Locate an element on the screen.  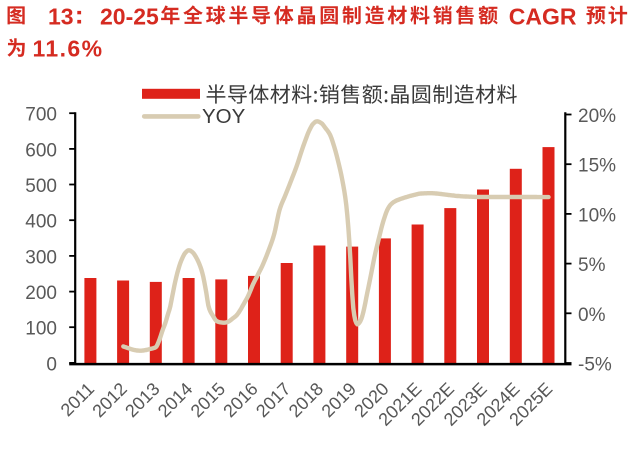
svg-text: 20% is located at coordinates (597, 116).